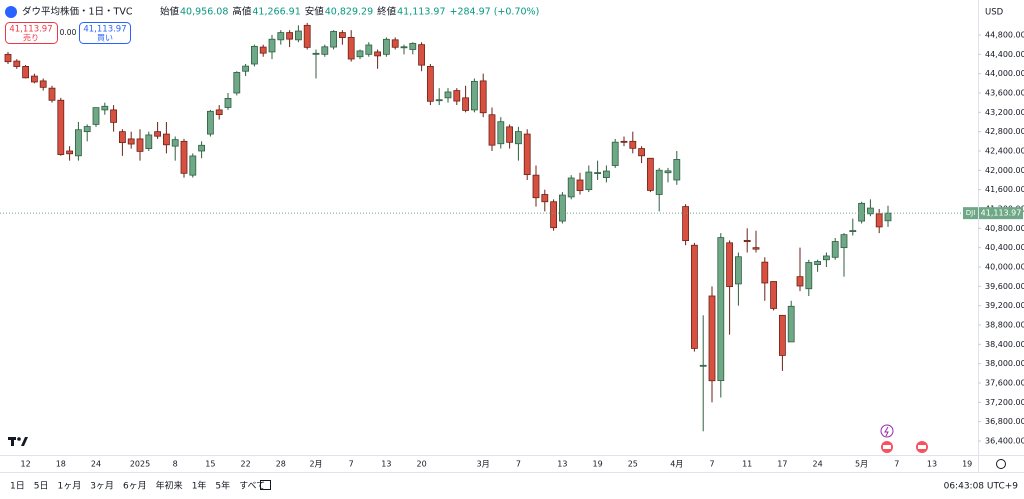 The width and height of the screenshot is (1024, 499). What do you see at coordinates (1004, 34) in the screenshot?
I see `y-tick-label: 44,800.00` at bounding box center [1004, 34].